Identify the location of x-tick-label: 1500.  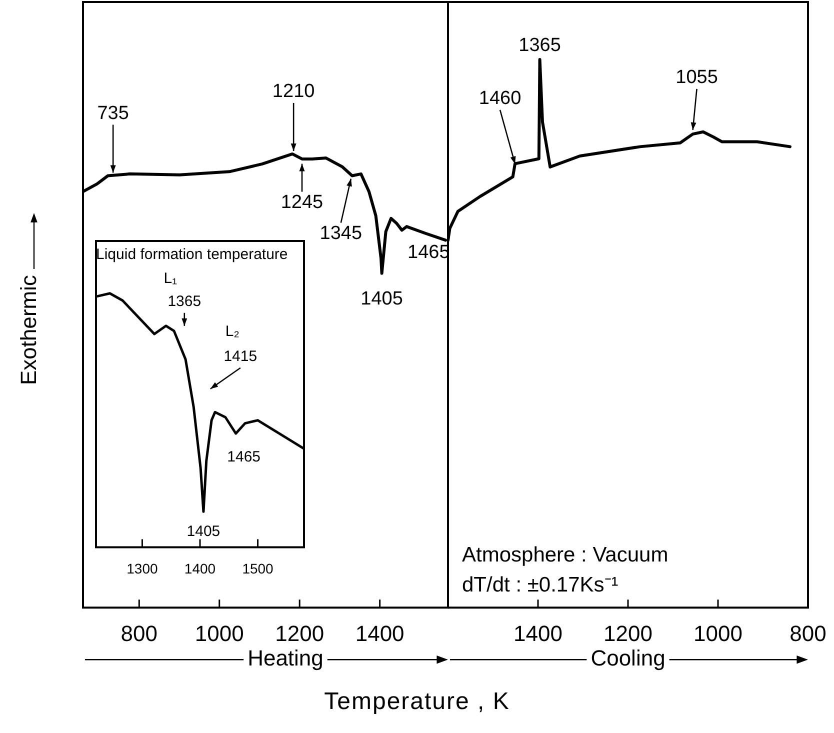
(258, 568).